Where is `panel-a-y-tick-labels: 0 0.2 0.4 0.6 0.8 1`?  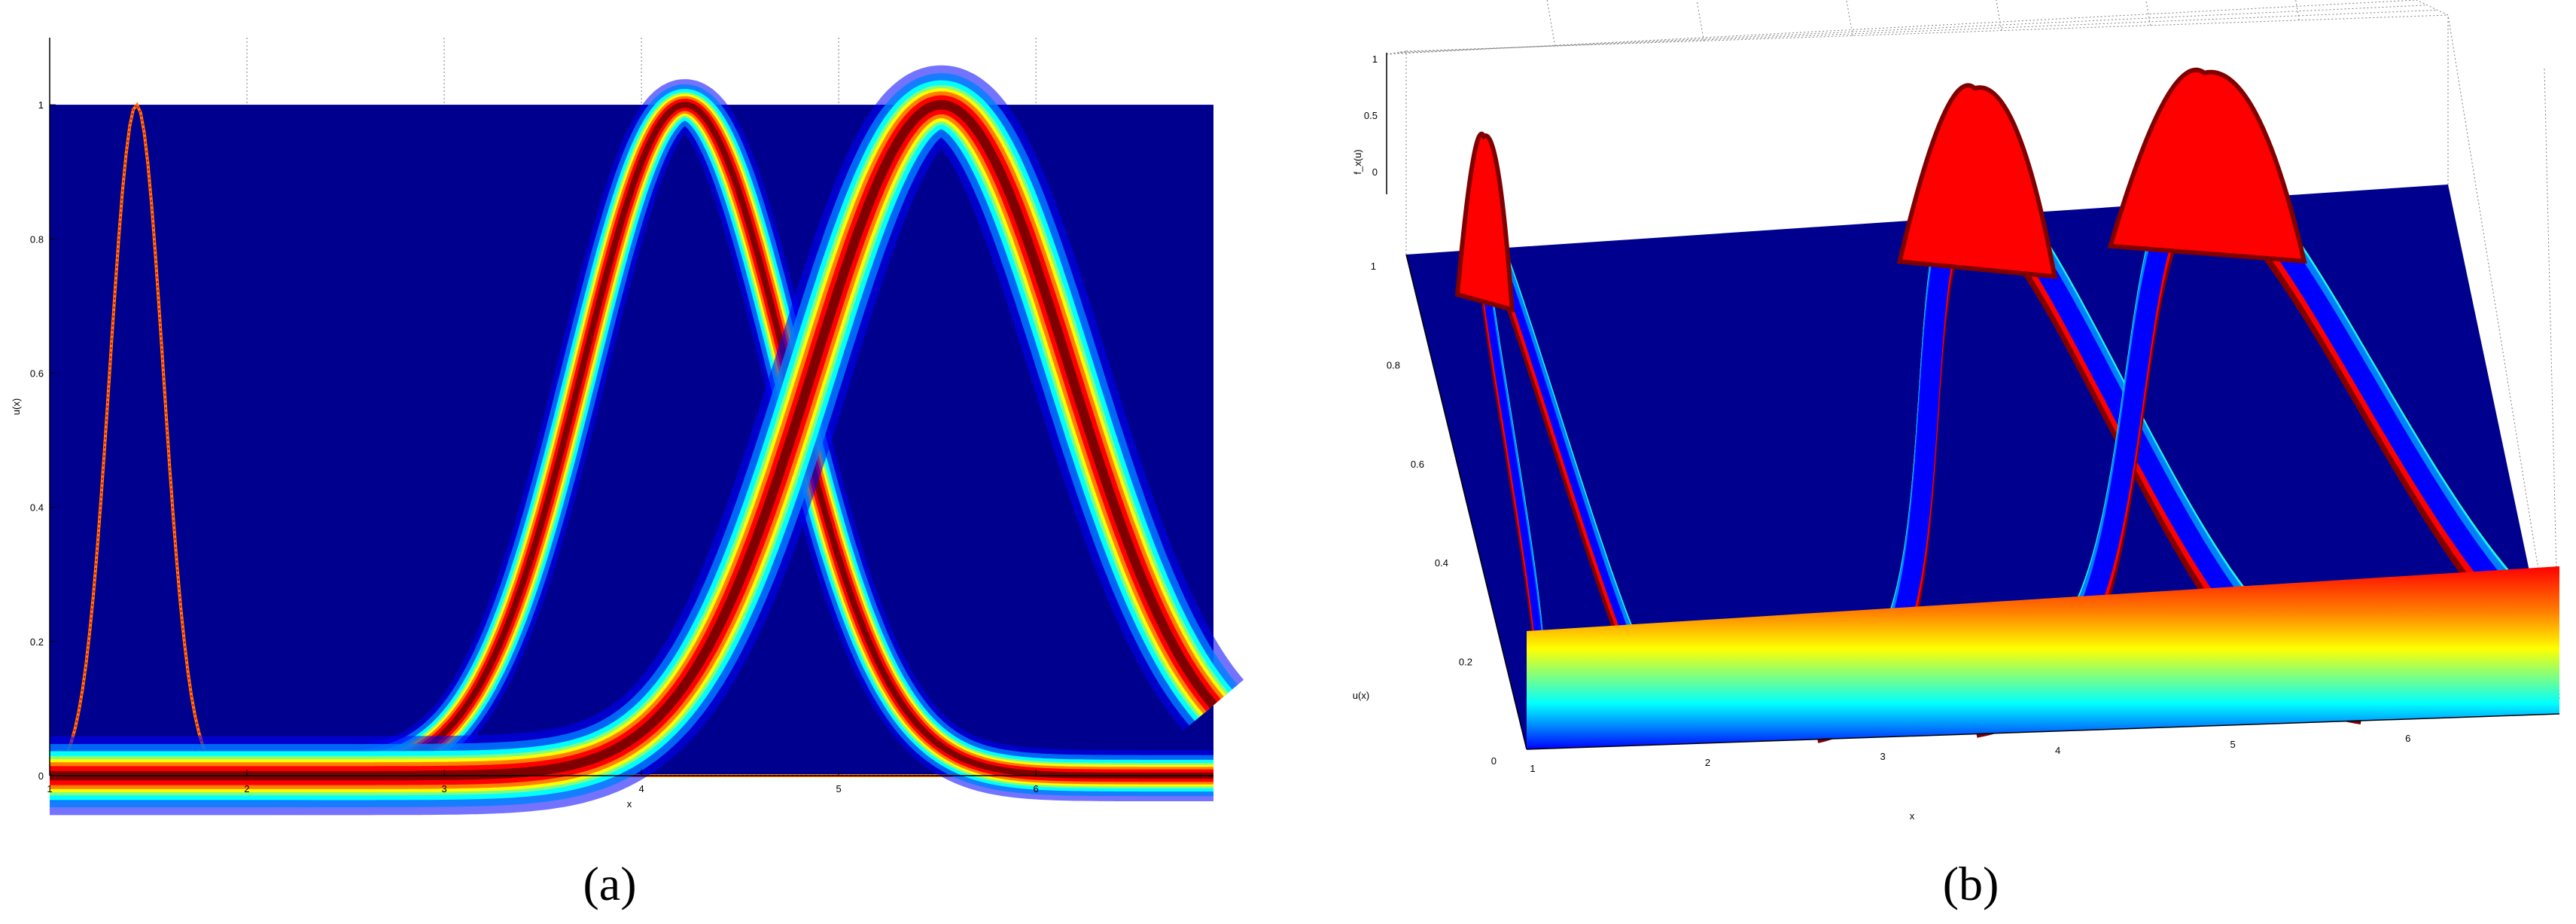 panel-a-y-tick-labels: 0 0.2 0.4 0.6 0.8 1 is located at coordinates (37, 441).